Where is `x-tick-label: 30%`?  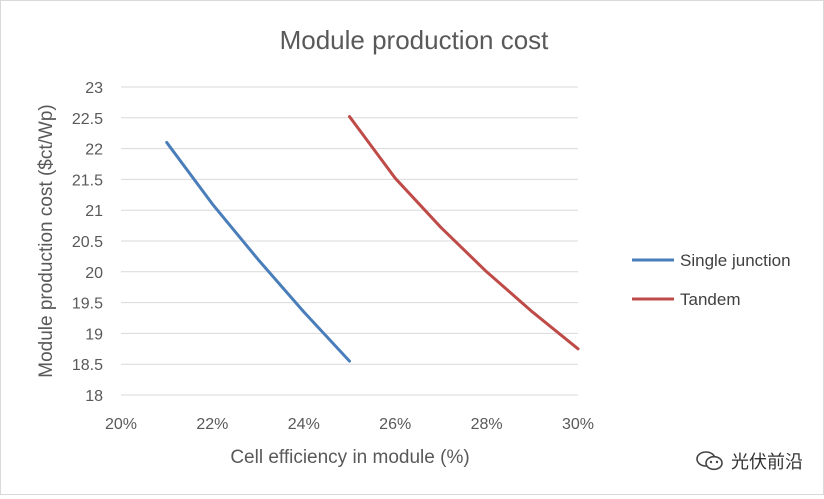
x-tick-label: 30% is located at coordinates (578, 424).